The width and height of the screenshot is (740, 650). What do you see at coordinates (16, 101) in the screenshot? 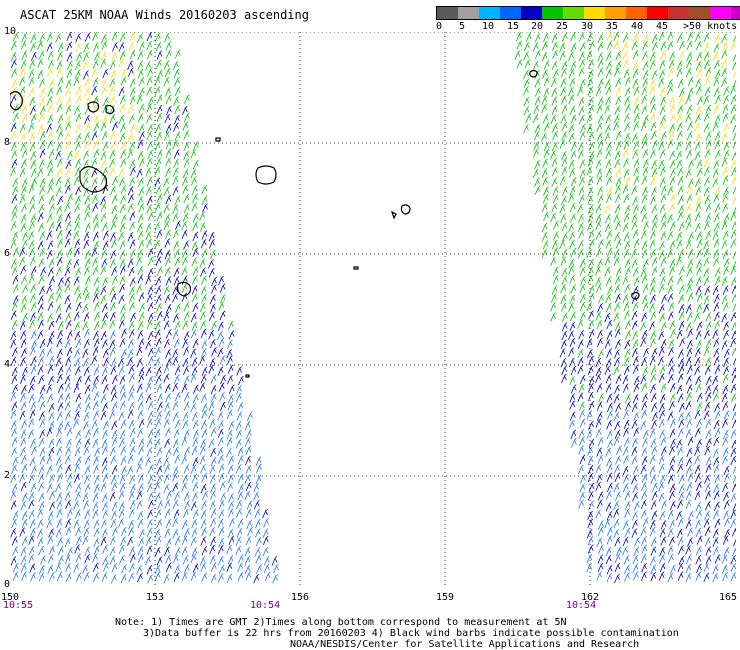
I see `island-small-nw` at bounding box center [16, 101].